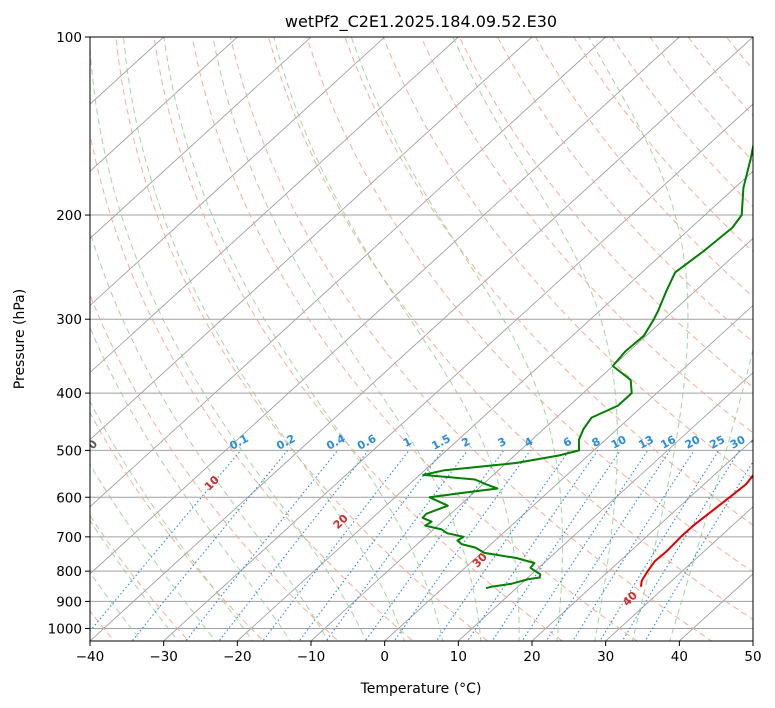 This screenshot has height=708, width=775. Describe the element at coordinates (69, 498) in the screenshot. I see `y-tick-label: 600` at that location.